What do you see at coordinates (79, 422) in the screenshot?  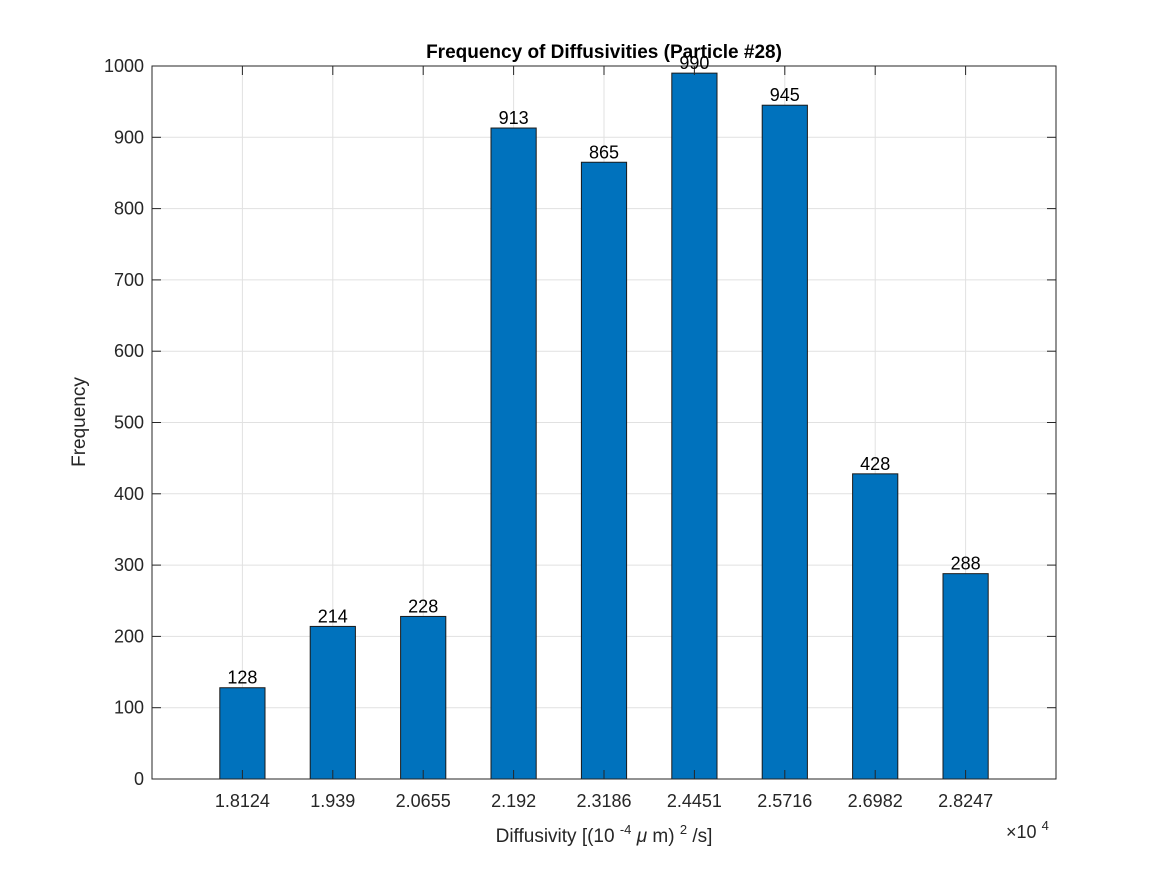 I see `y-axis-label: Frequency` at bounding box center [79, 422].